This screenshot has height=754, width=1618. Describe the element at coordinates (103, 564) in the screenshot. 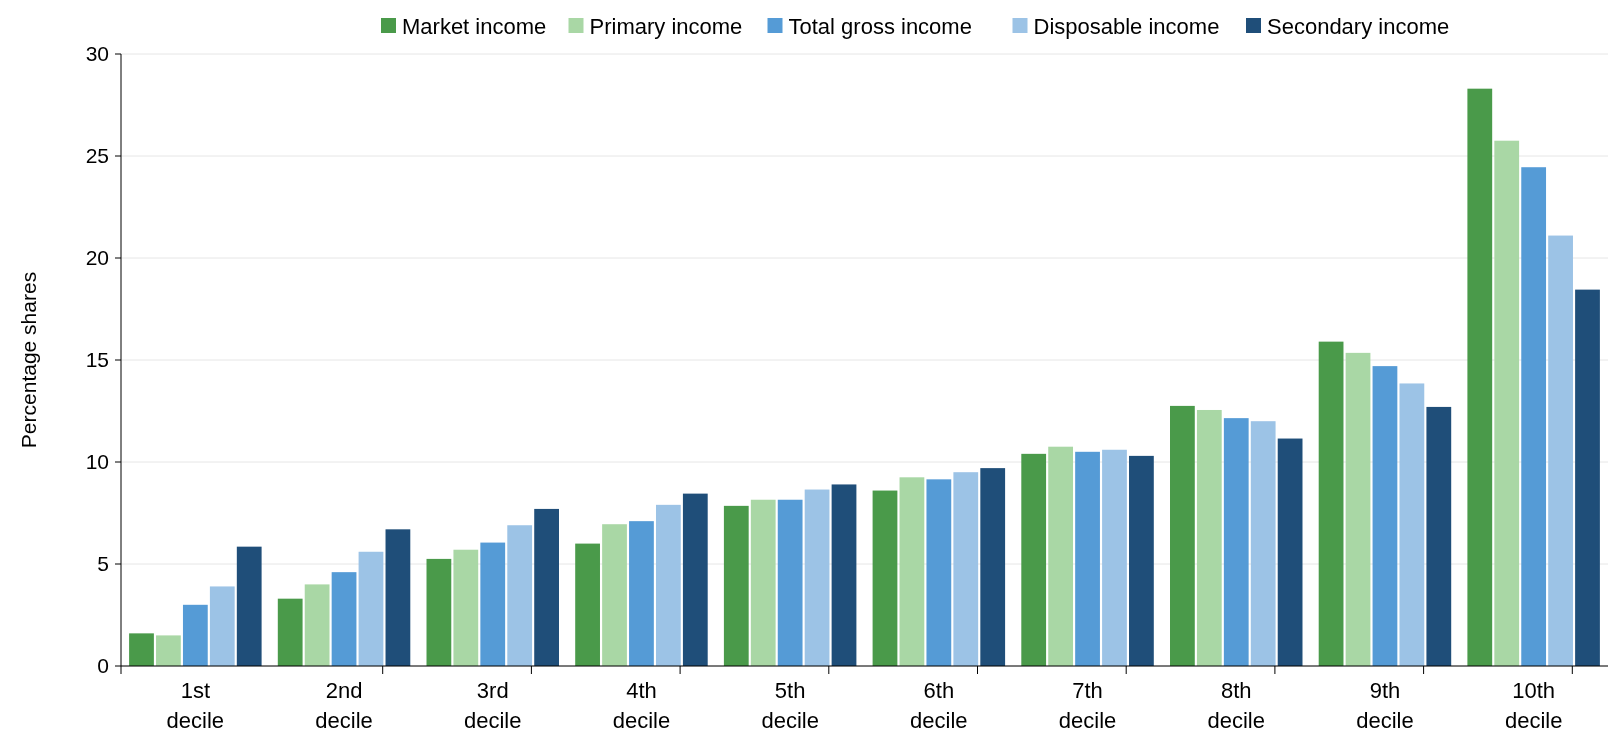

I see `y-tick-label: 5` at that location.